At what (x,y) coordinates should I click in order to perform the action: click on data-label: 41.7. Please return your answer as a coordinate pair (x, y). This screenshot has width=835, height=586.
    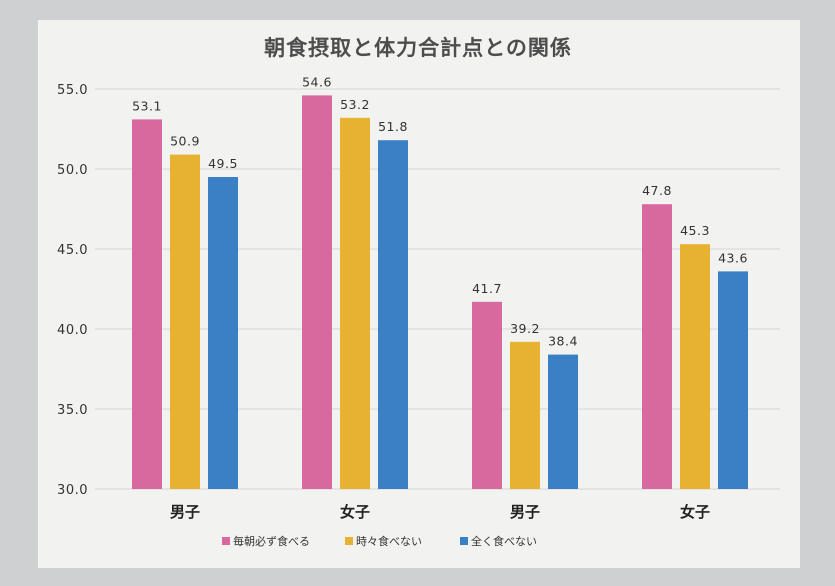
    Looking at the image, I should click on (487, 288).